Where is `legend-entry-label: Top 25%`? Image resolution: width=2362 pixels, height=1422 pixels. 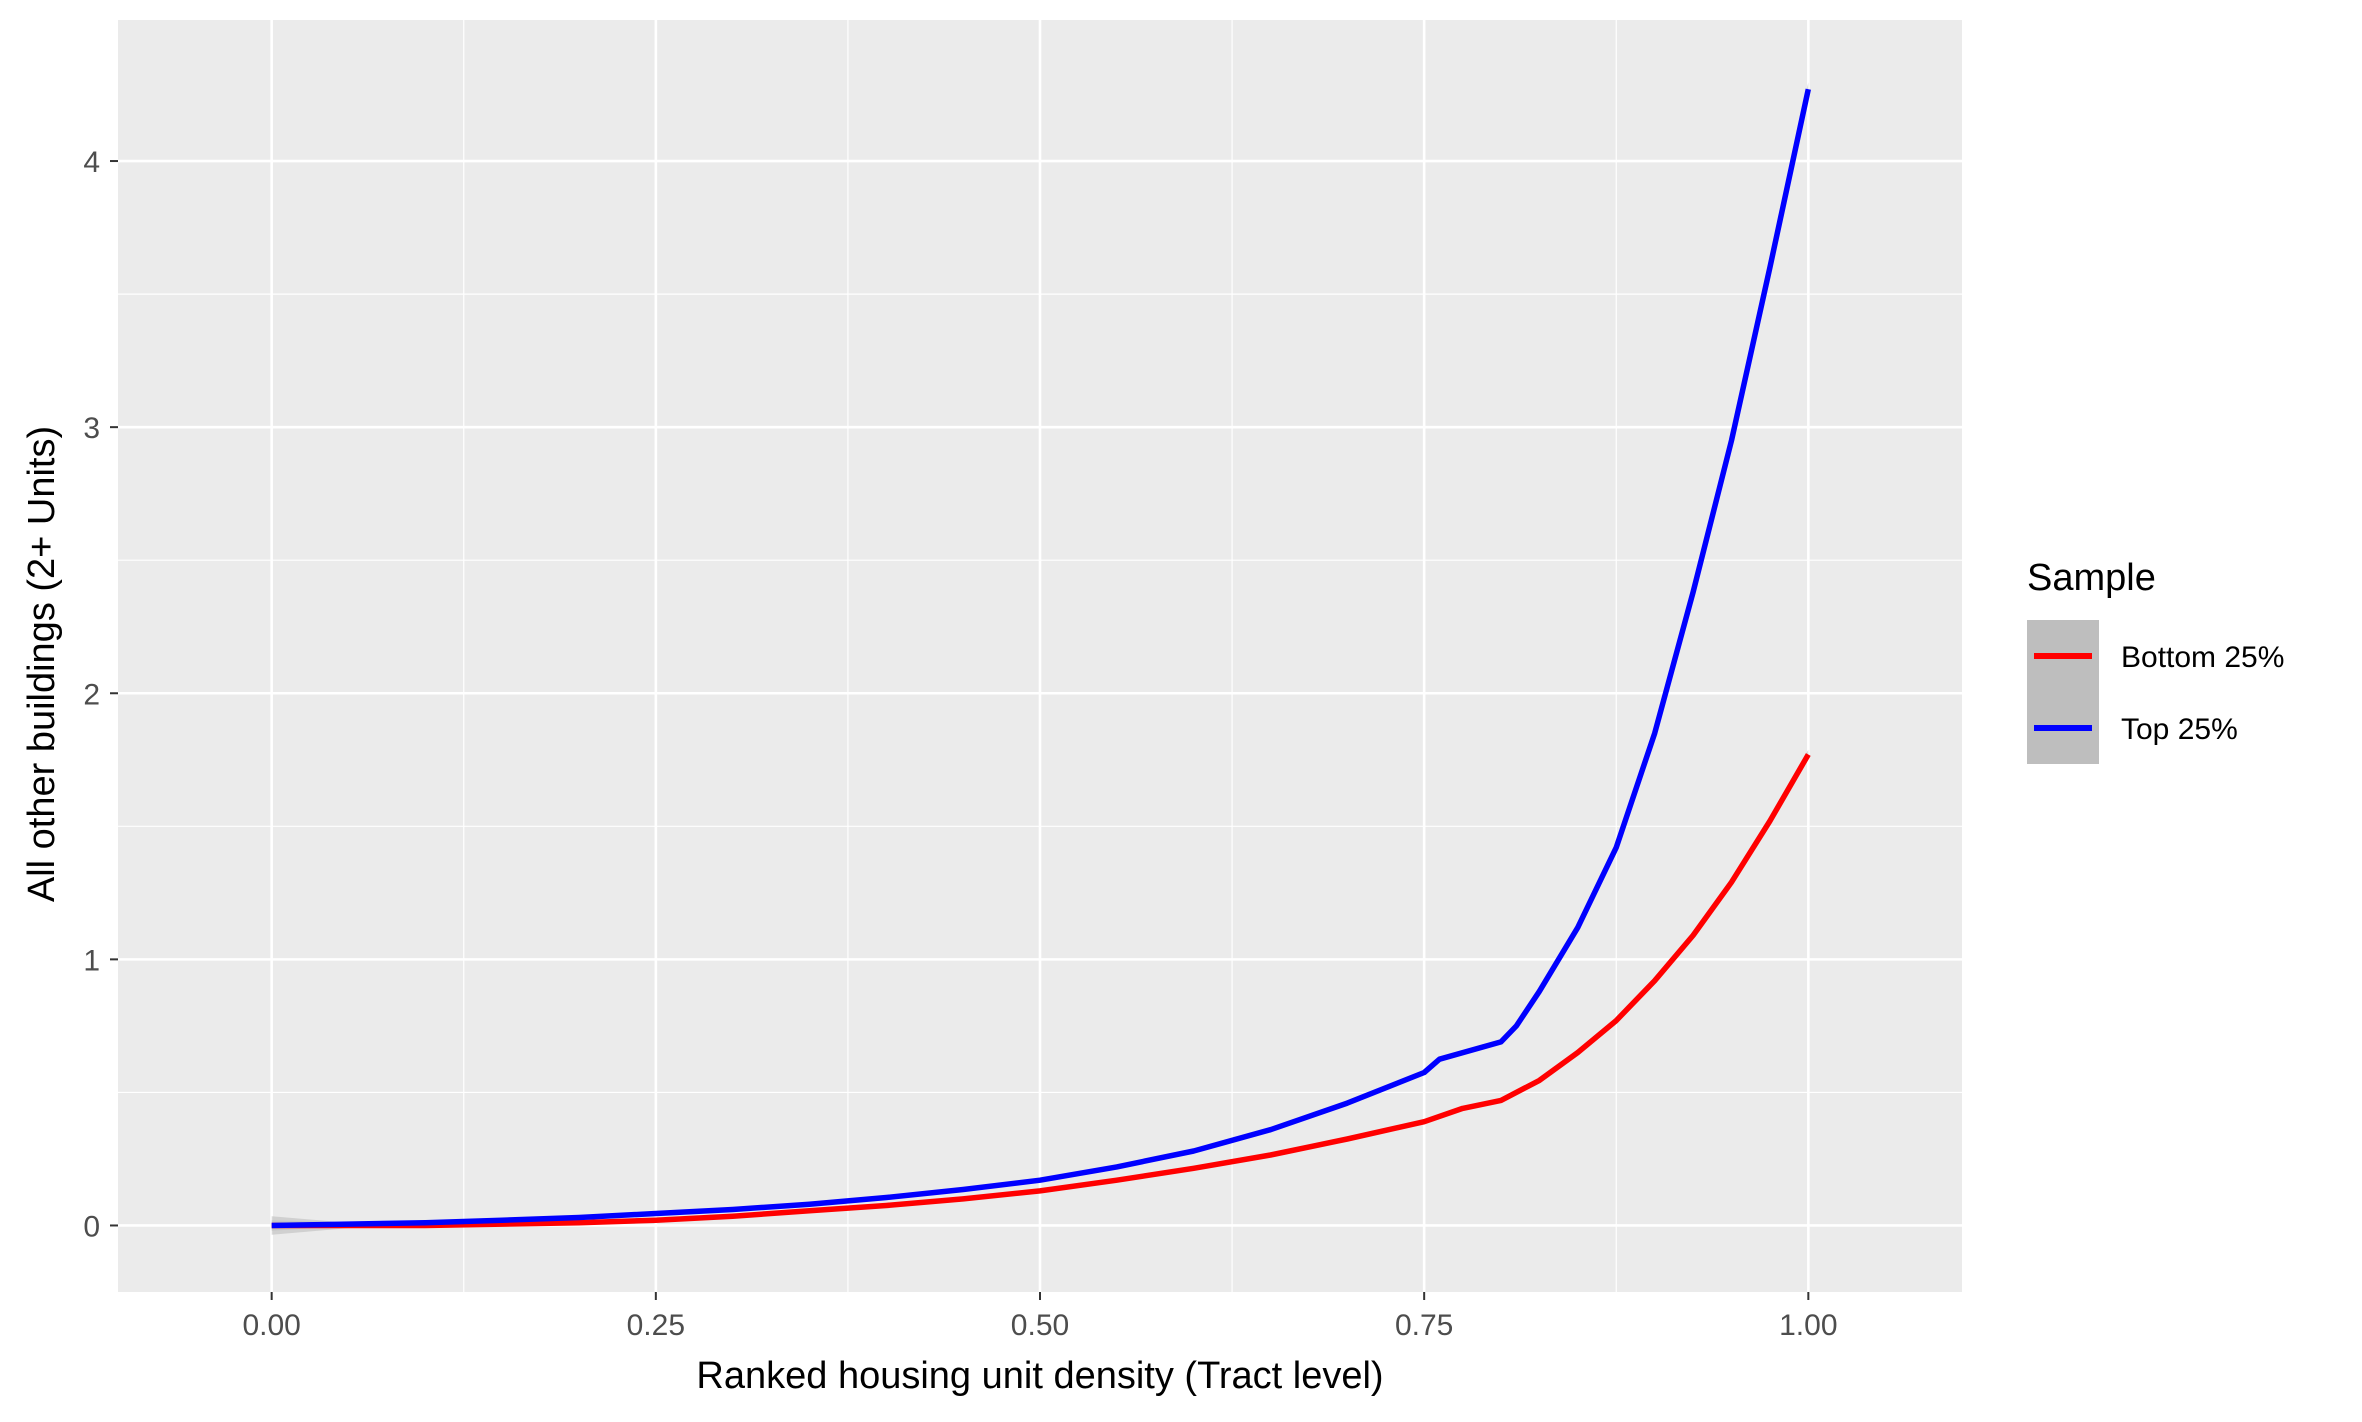
legend-entry-label: Top 25% is located at coordinates (2179, 729).